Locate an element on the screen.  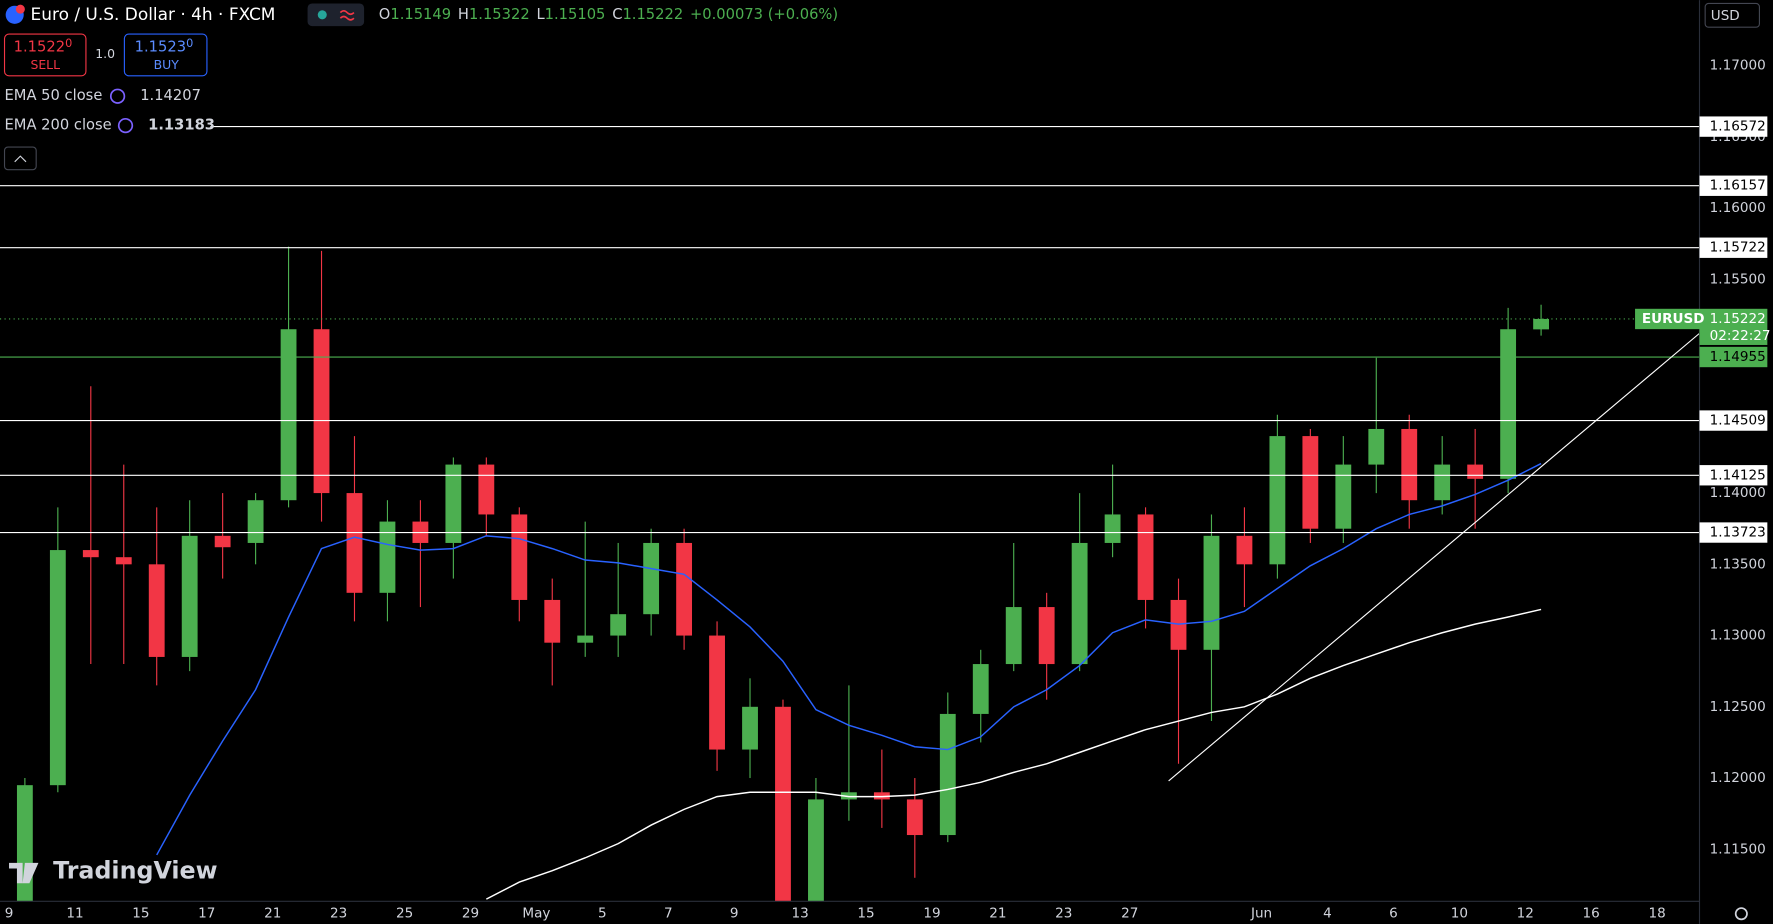
y-tick-label: 1.12000 is located at coordinates (1738, 778).